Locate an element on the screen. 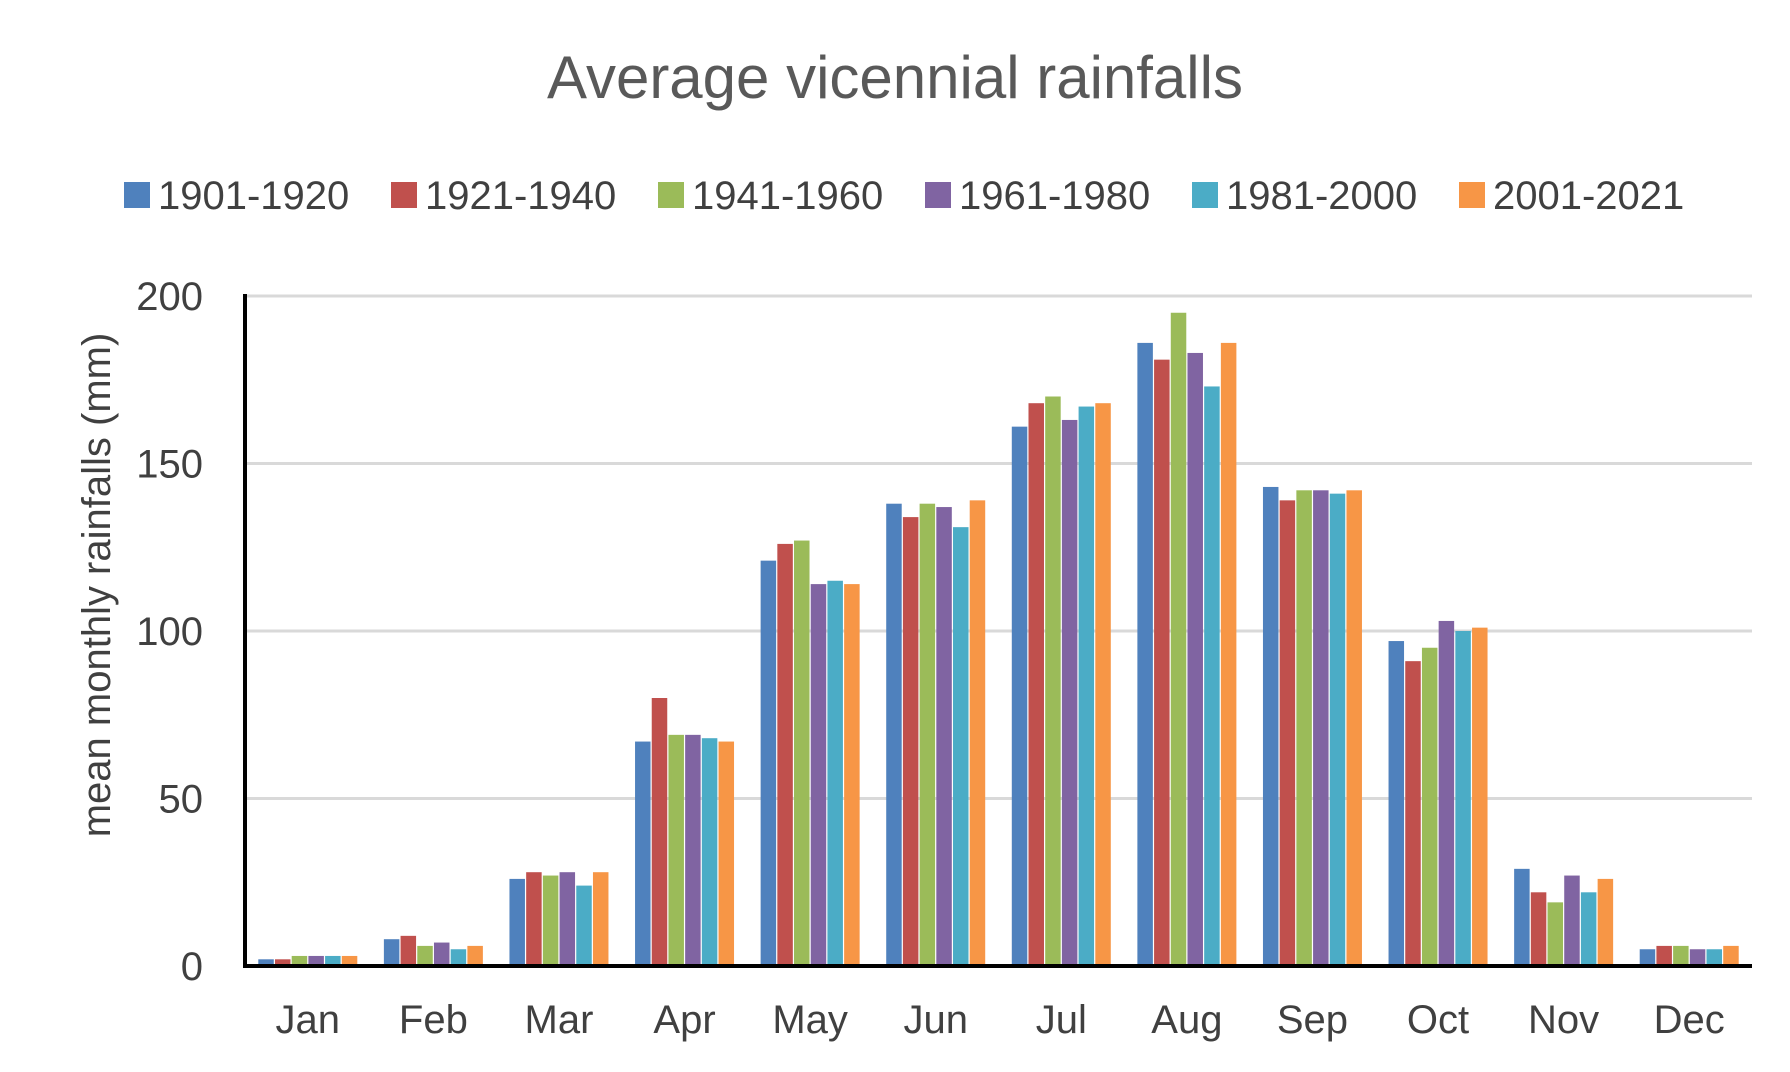 The height and width of the screenshot is (1072, 1790). bar-1921-1940-Feb is located at coordinates (408, 950).